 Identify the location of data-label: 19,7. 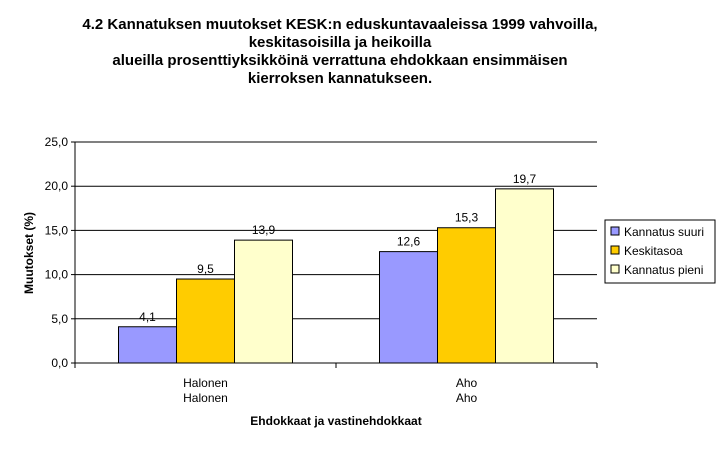
(525, 179).